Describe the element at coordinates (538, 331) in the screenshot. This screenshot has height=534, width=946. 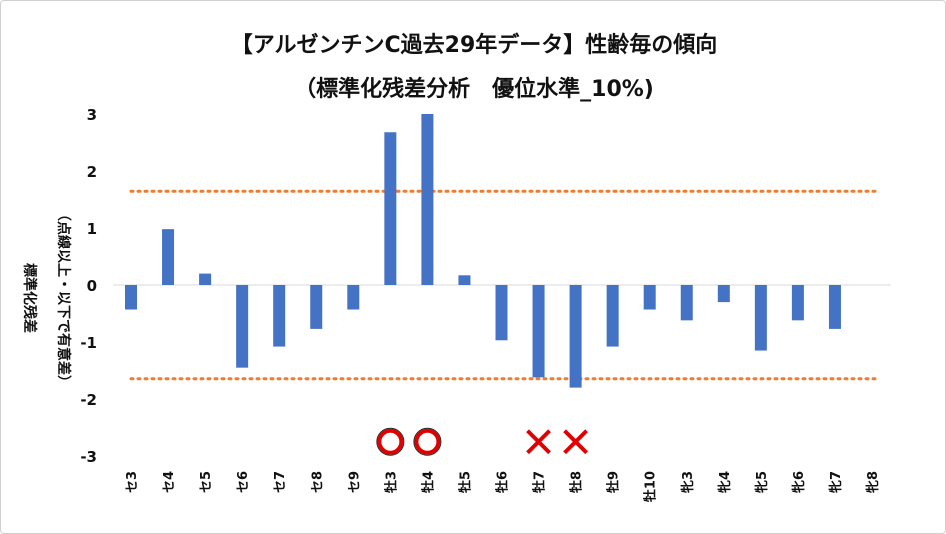
I see `bar-牡7` at that location.